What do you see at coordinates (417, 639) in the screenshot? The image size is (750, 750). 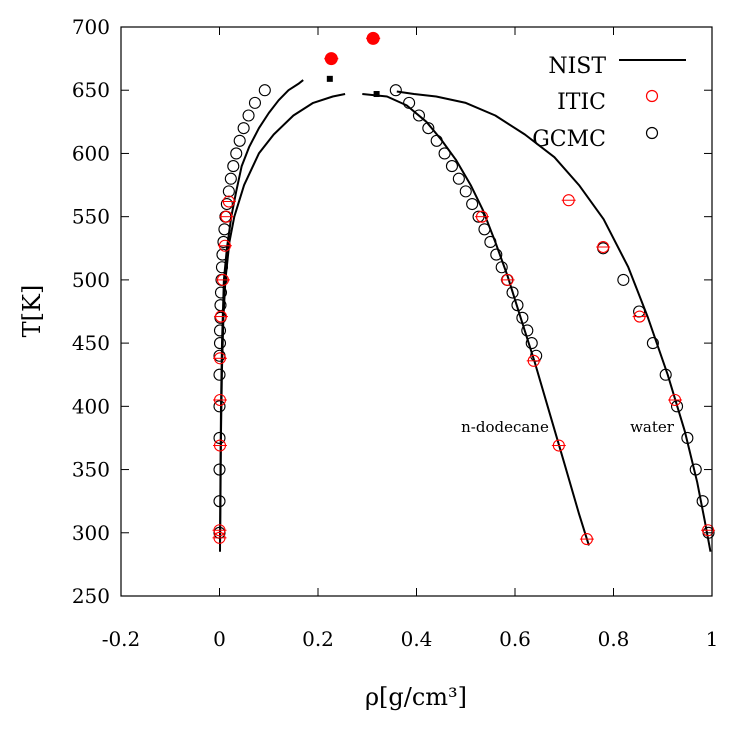 I see `x-tick-label: 0.4` at bounding box center [417, 639].